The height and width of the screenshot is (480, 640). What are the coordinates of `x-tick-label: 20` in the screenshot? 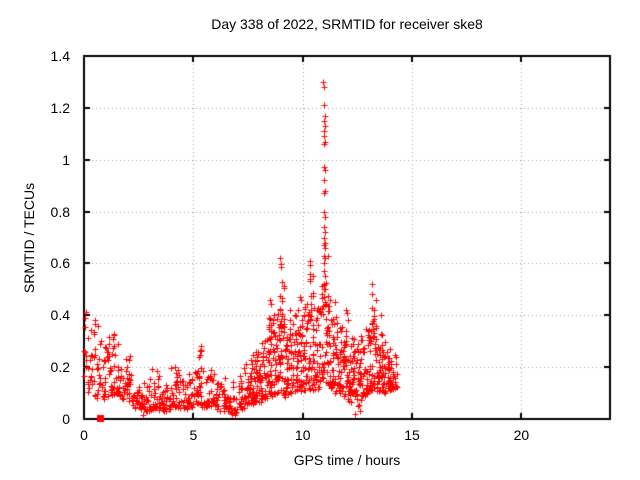 It's located at (521, 435).